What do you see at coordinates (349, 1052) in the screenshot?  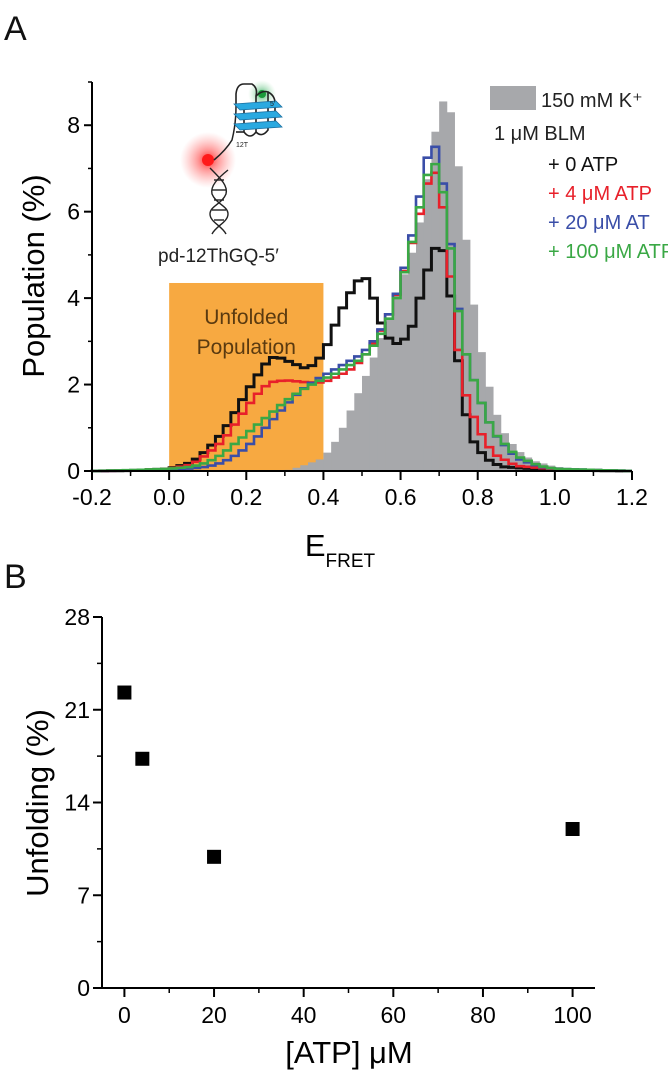 I see `x-axis-label: [ATP] μM` at bounding box center [349, 1052].